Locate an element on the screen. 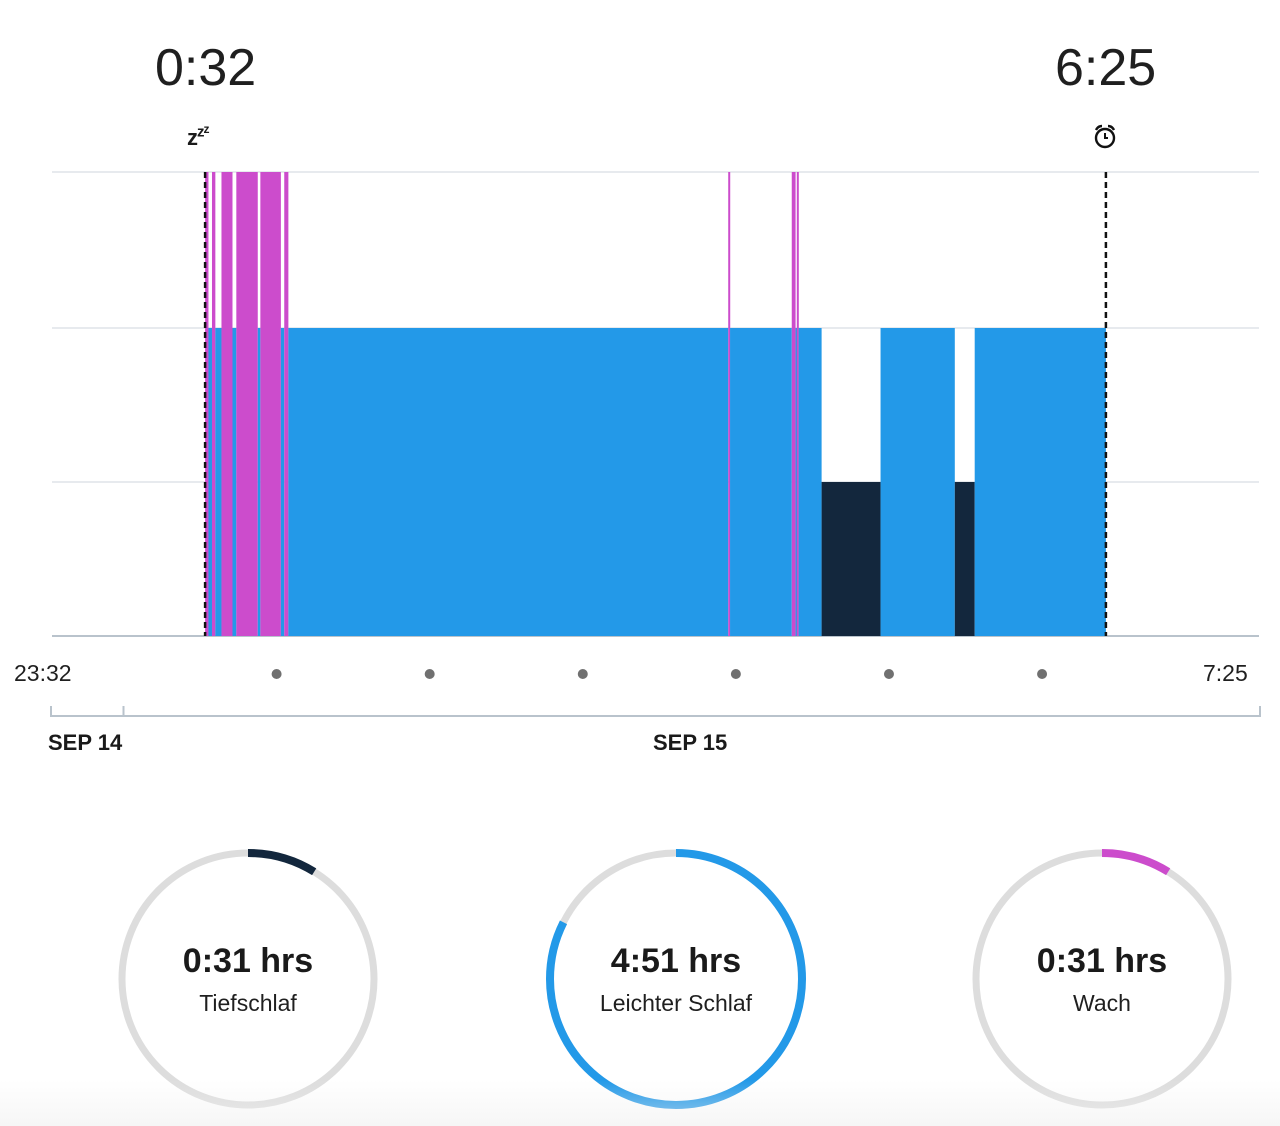 Image resolution: width=1280 pixels, height=1126 pixels. axis-start-label: 23:32 is located at coordinates (43, 673).